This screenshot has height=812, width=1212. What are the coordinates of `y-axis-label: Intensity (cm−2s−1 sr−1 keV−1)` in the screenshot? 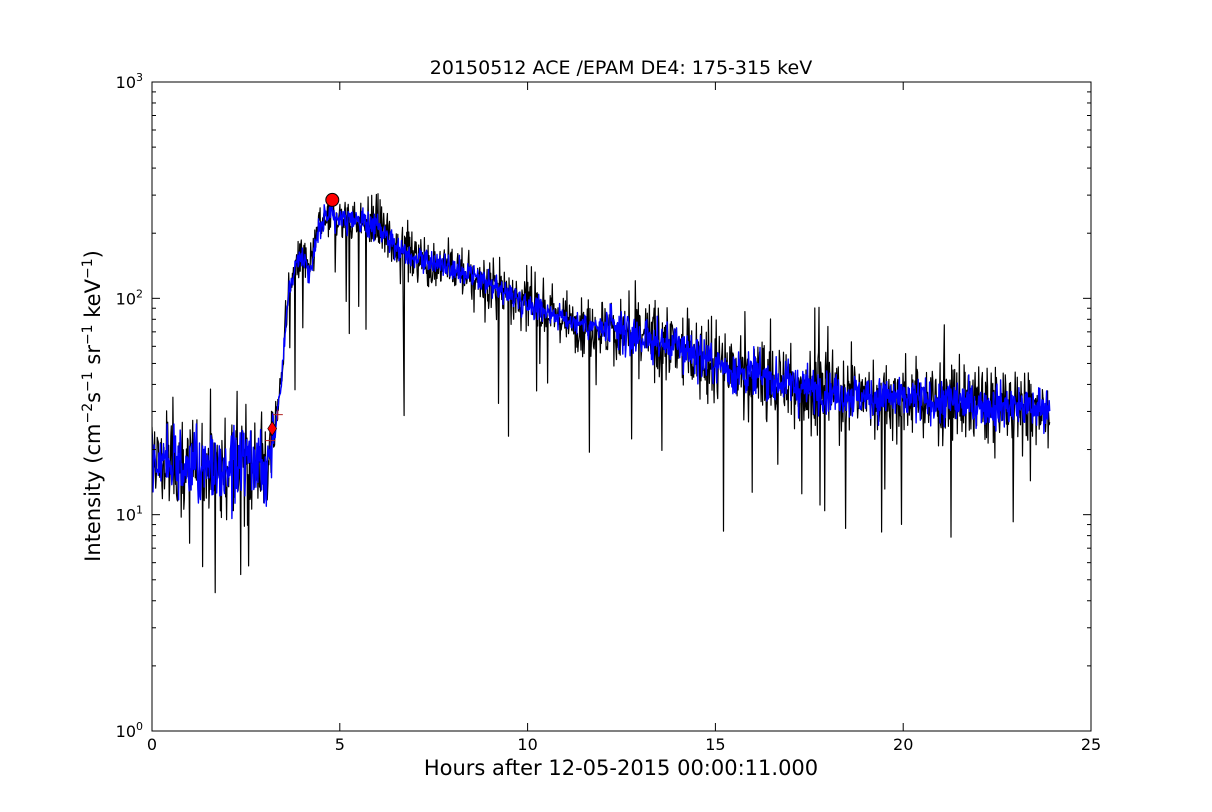 It's located at (92, 406).